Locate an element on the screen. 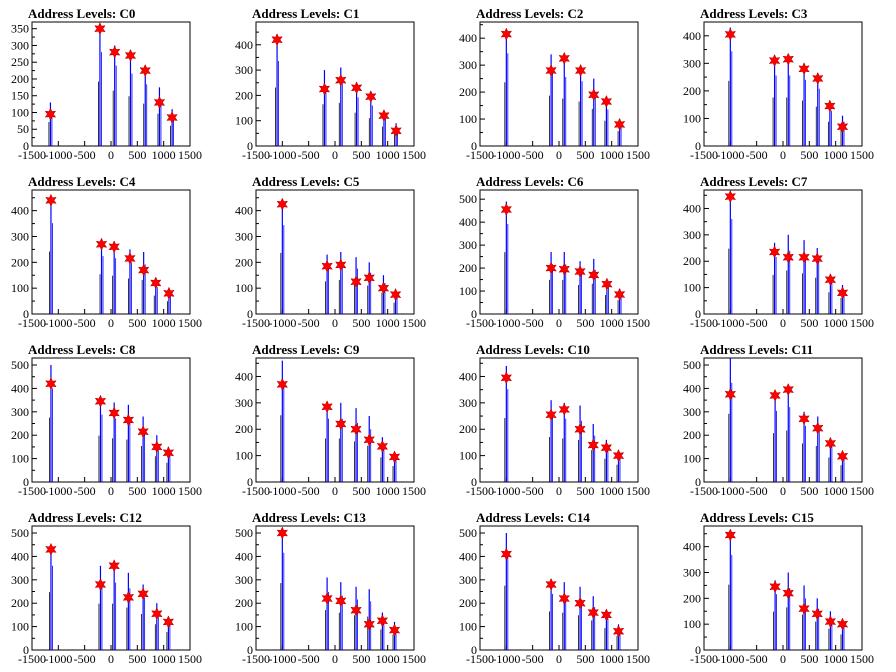 This screenshot has width=896, height=672. x-tick-label: 1000 is located at coordinates (388, 155).